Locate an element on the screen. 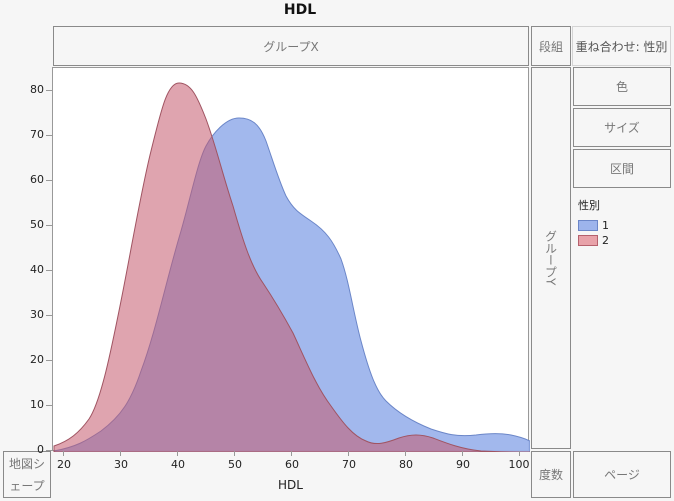 The width and height of the screenshot is (674, 501). x-tick: 100 is located at coordinates (519, 464).